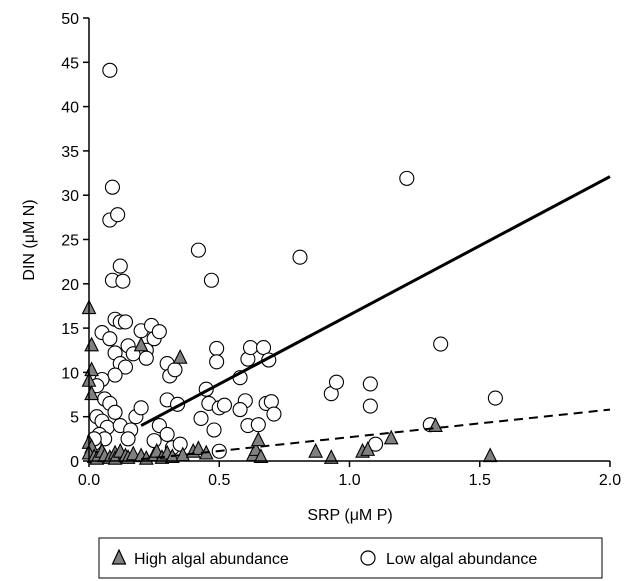 Image resolution: width=638 pixels, height=581 pixels. What do you see at coordinates (70, 196) in the screenshot?
I see `y-tick-label: 30` at bounding box center [70, 196].